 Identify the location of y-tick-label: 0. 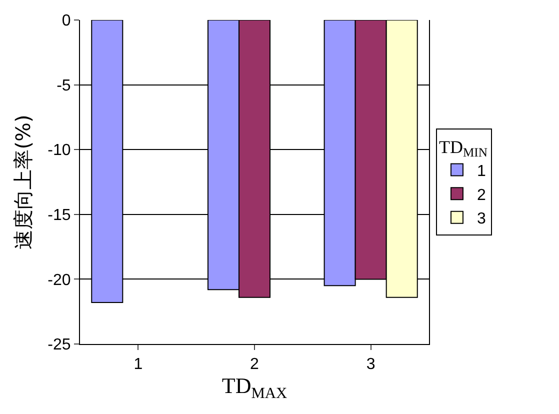
(66, 21).